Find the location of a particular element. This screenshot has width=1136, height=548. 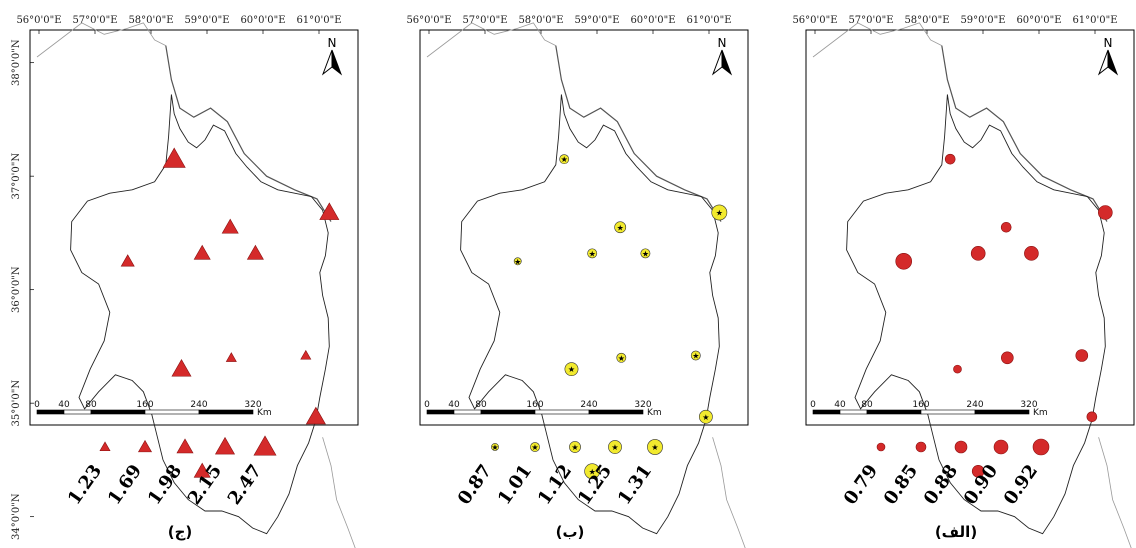

latitude-tick-label: 35°0'0"N is located at coordinates (16, 403).